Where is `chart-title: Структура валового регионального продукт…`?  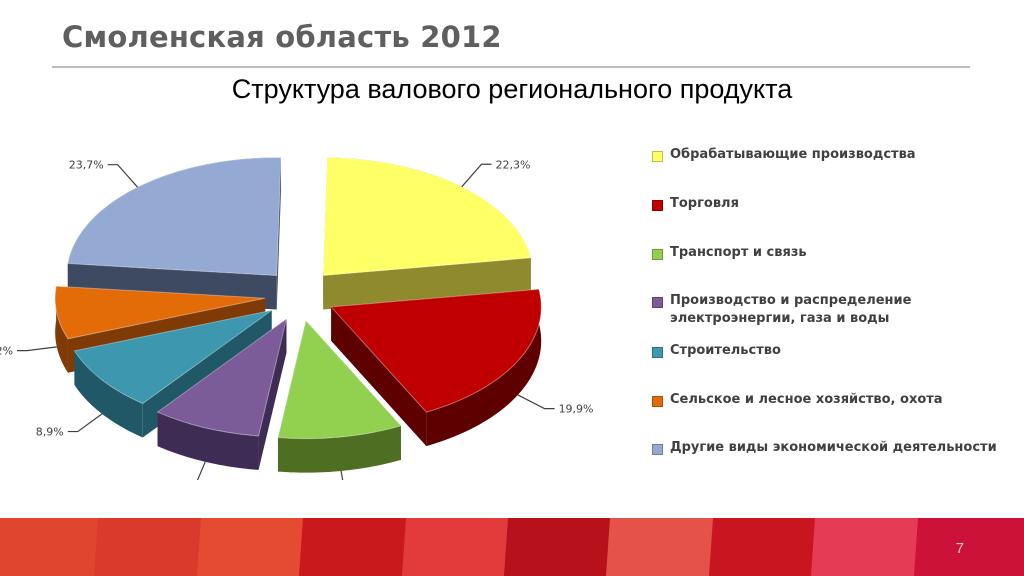
chart-title: Структура валового регионального продукт… is located at coordinates (512, 89).